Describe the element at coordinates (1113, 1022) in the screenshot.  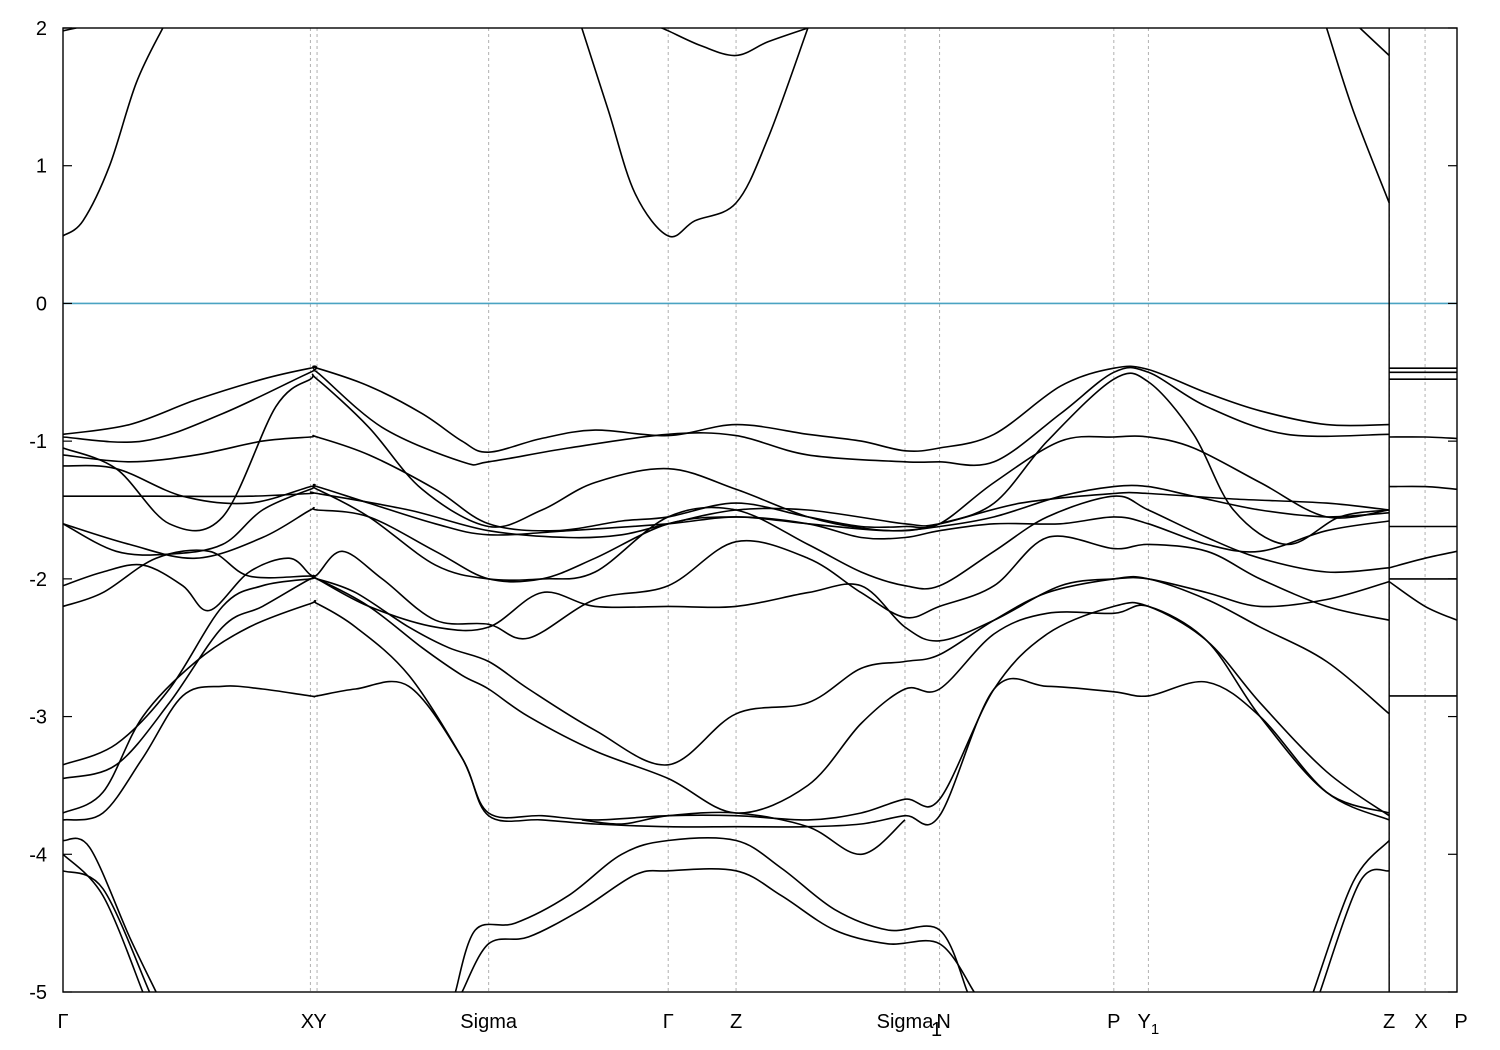
I see `kpoint-label-9: P` at that location.